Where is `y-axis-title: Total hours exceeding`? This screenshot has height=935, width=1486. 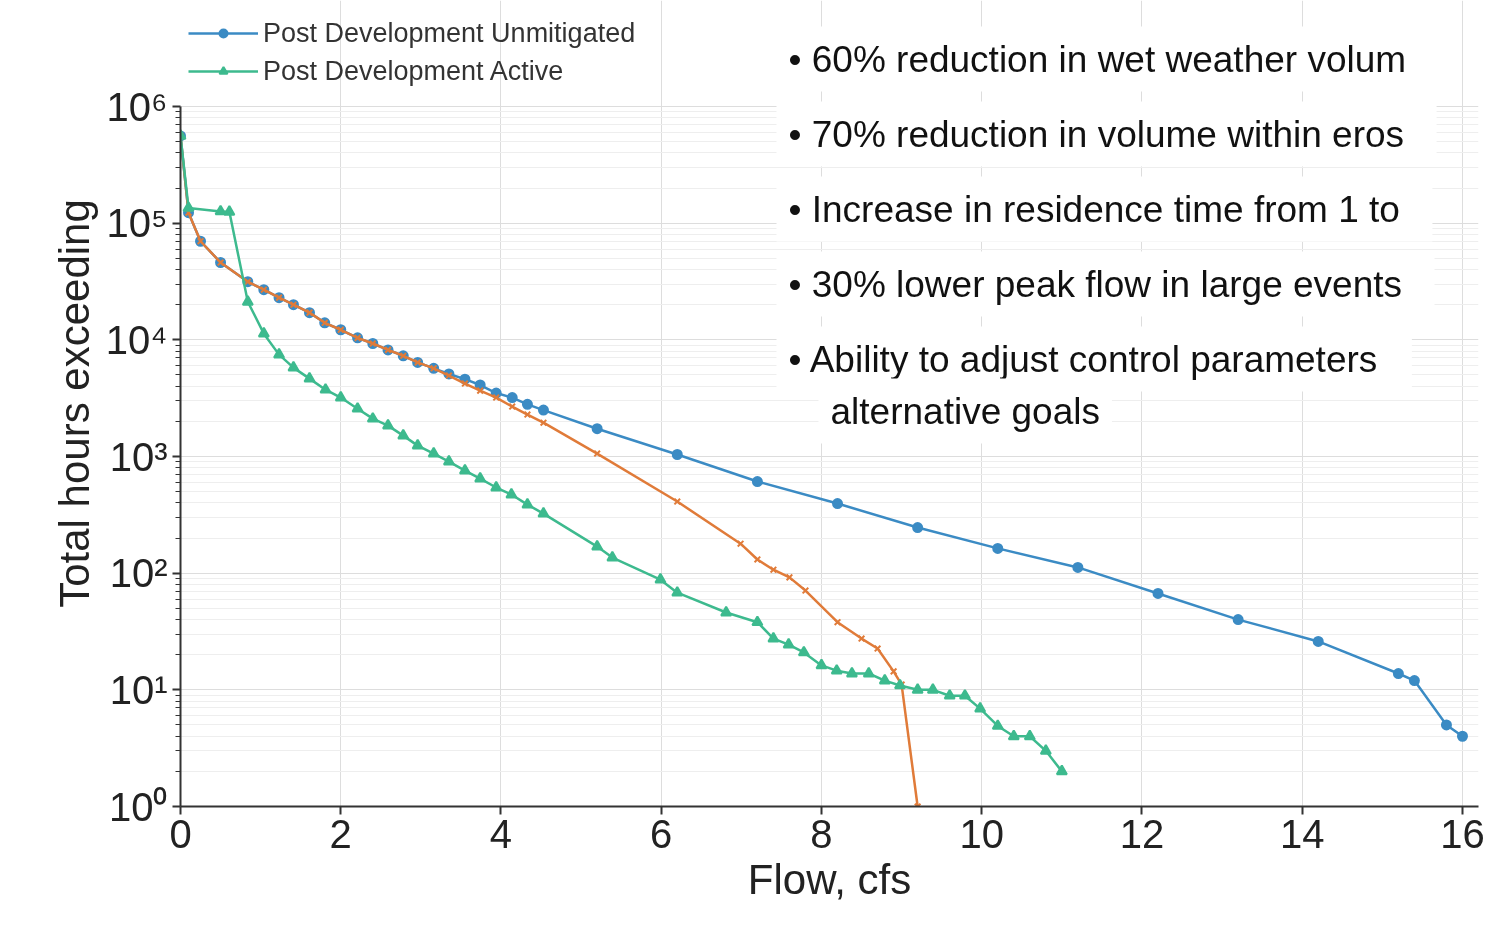 y-axis-title: Total hours exceeding is located at coordinates (74, 403).